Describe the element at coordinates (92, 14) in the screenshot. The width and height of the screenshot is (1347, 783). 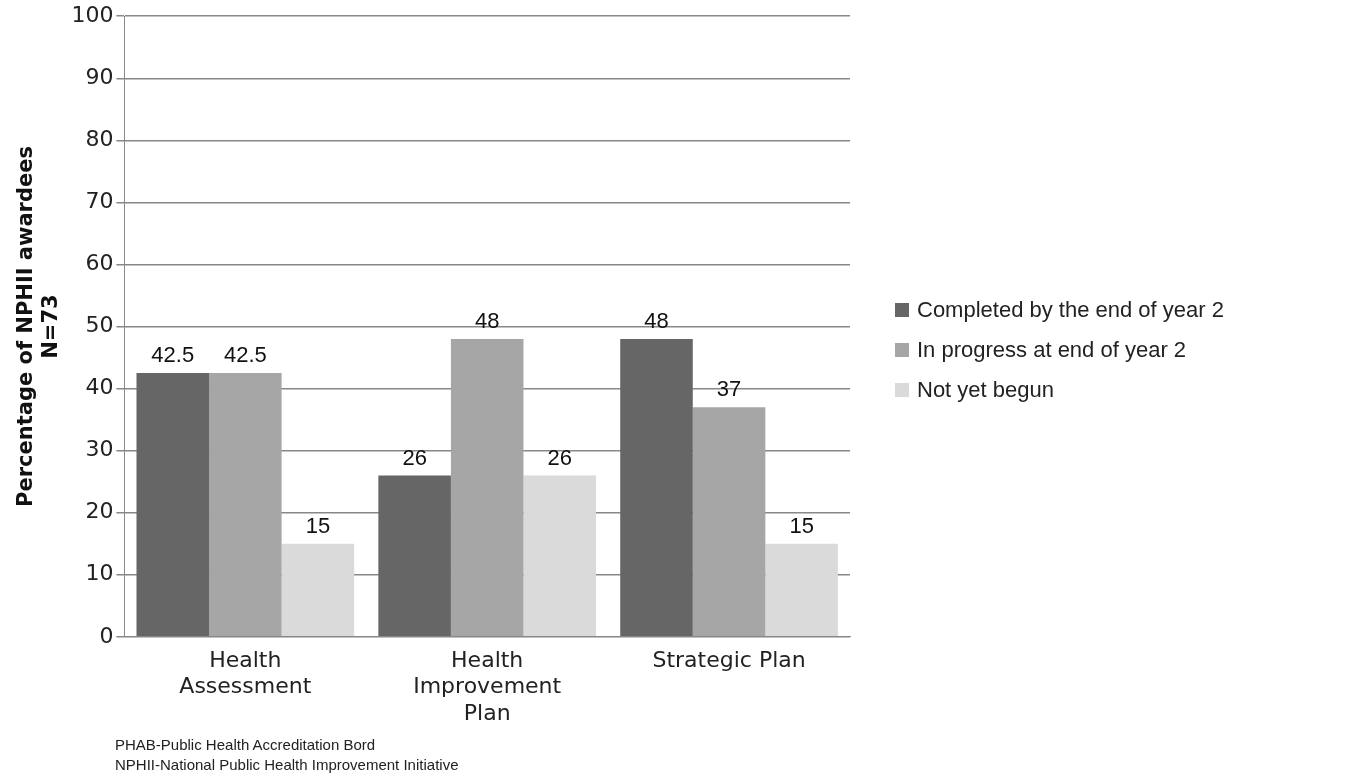
I see `y-tick-label: 100` at that location.